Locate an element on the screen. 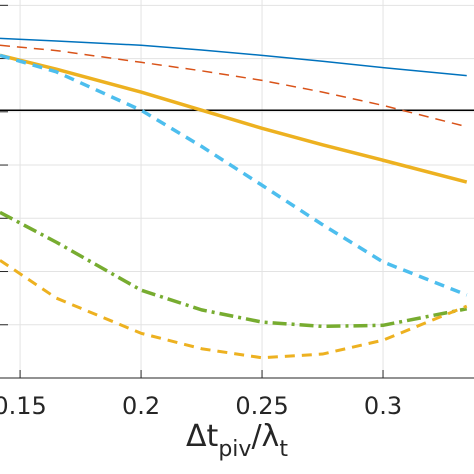 The width and height of the screenshot is (474, 474). x-tick-label: 0.2 is located at coordinates (141, 406).